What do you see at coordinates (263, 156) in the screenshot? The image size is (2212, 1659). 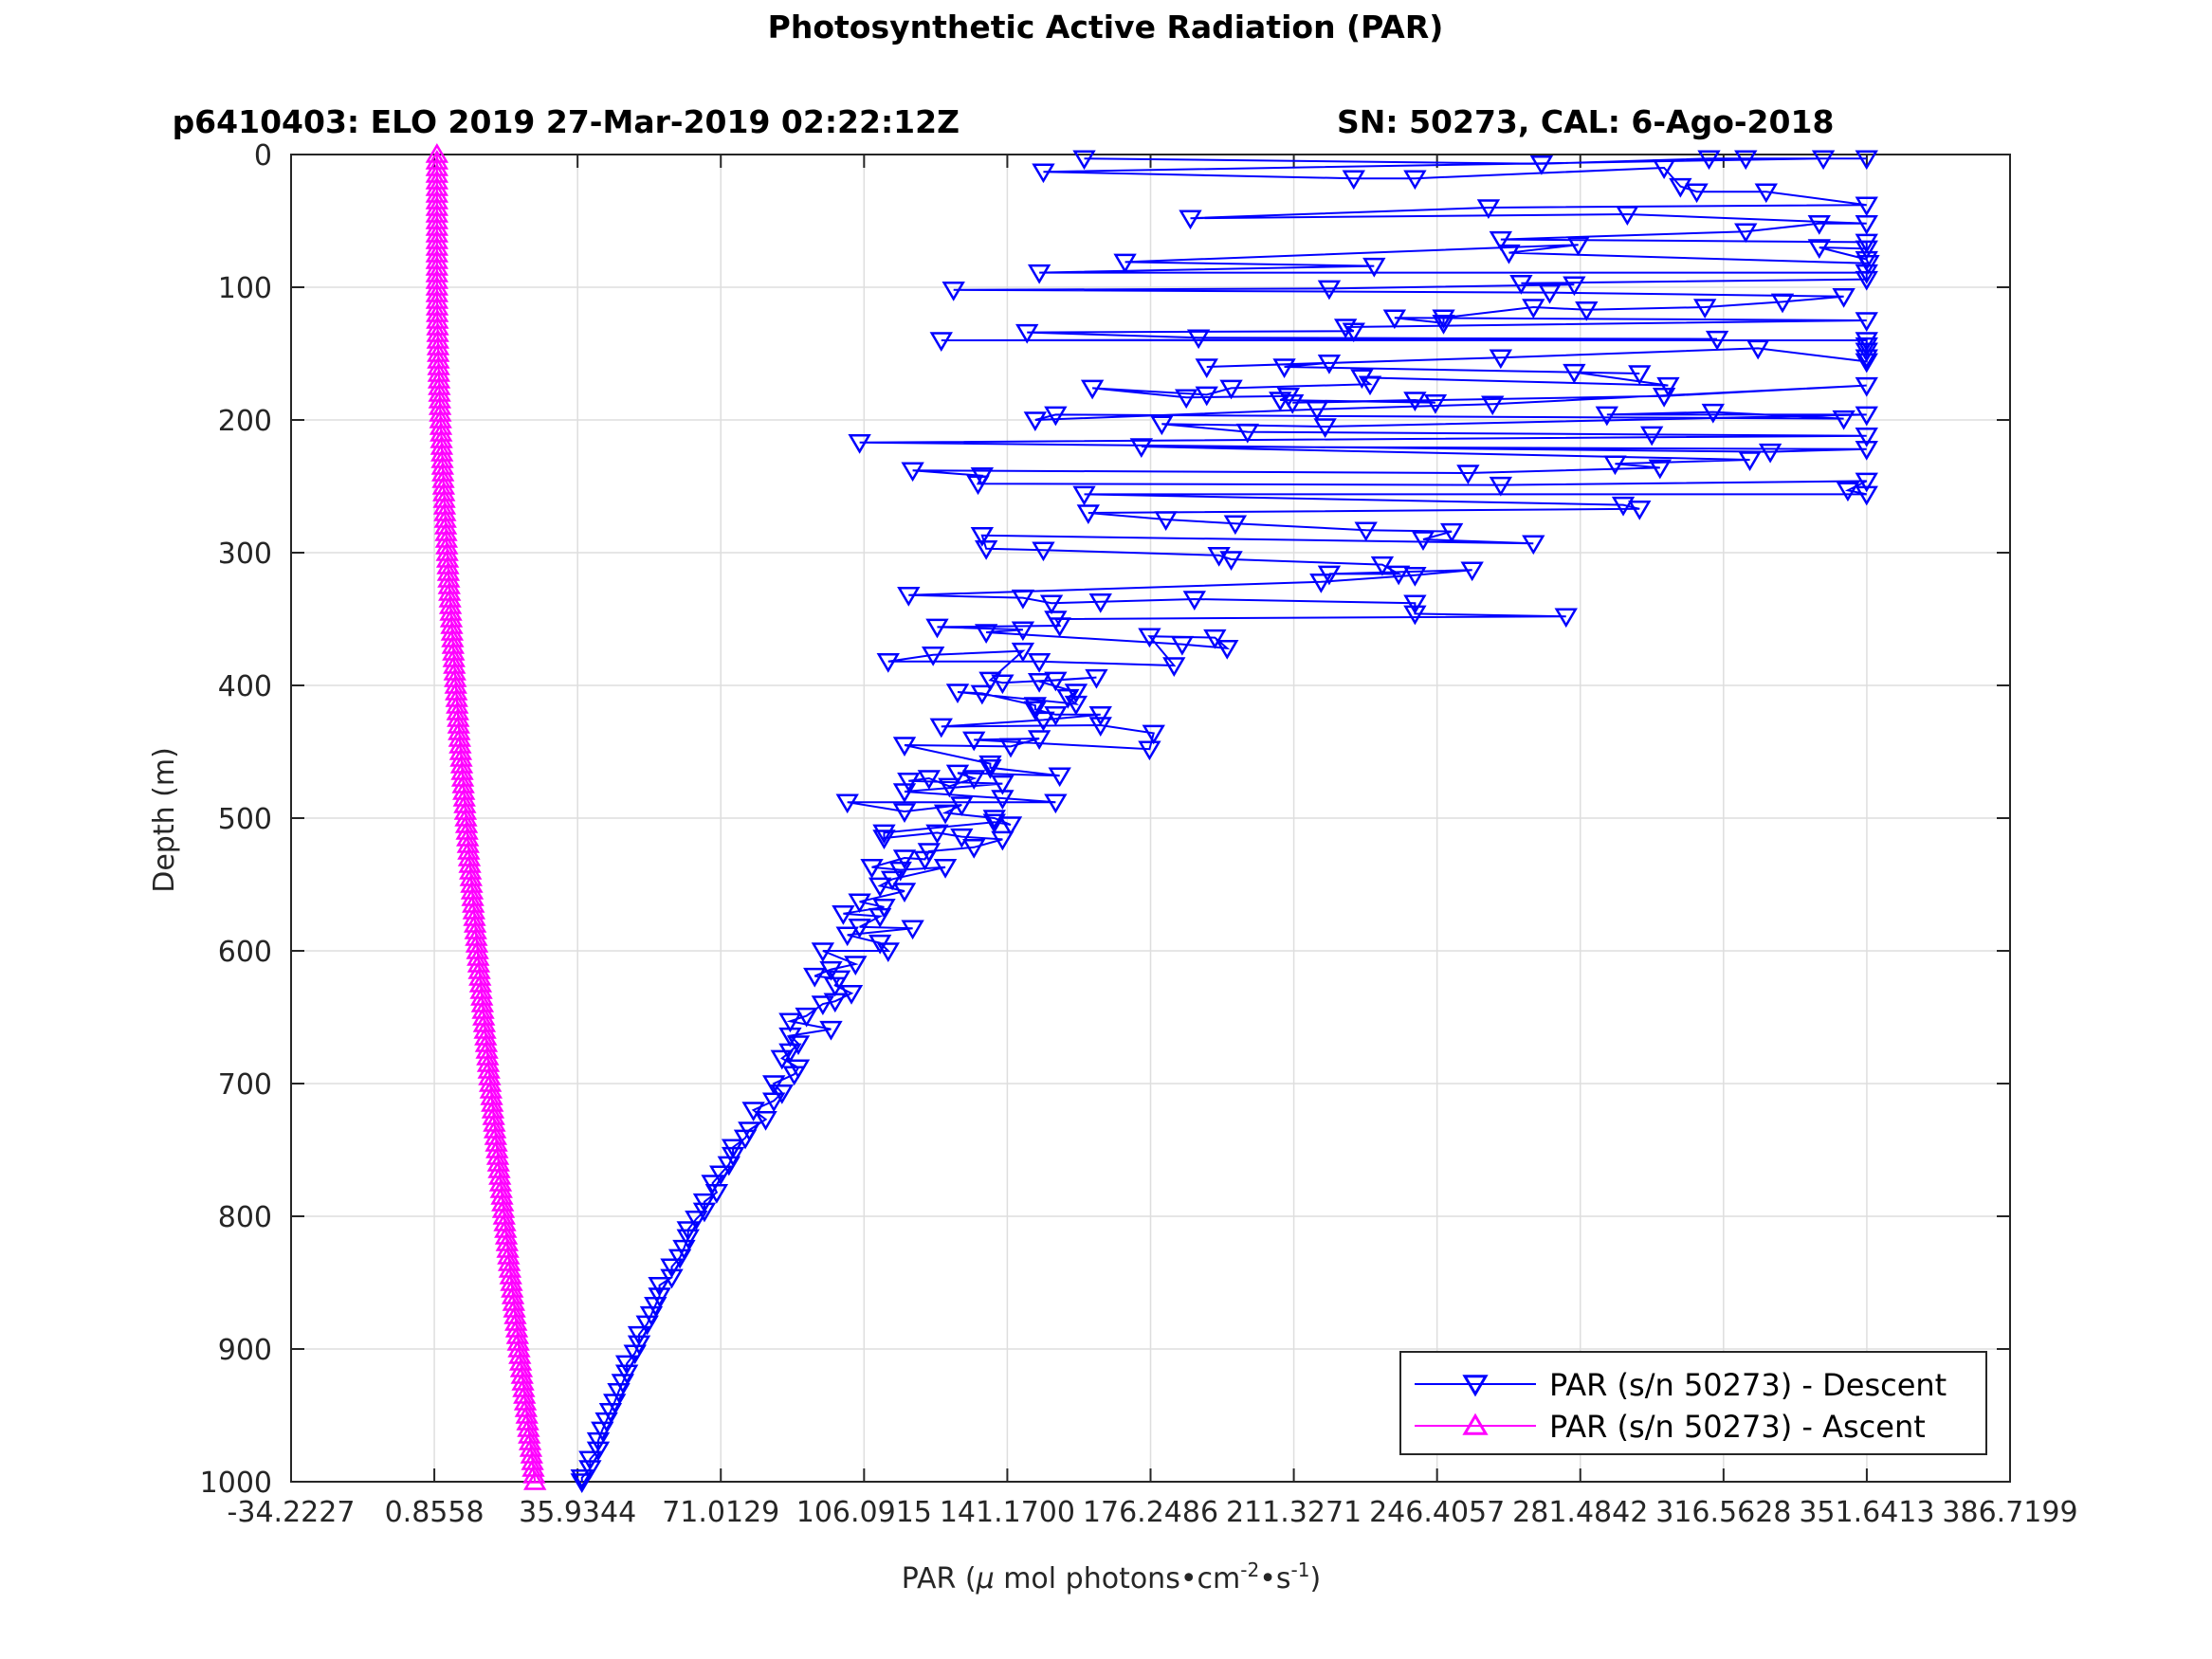 I see `y-tick-label: 0` at bounding box center [263, 156].